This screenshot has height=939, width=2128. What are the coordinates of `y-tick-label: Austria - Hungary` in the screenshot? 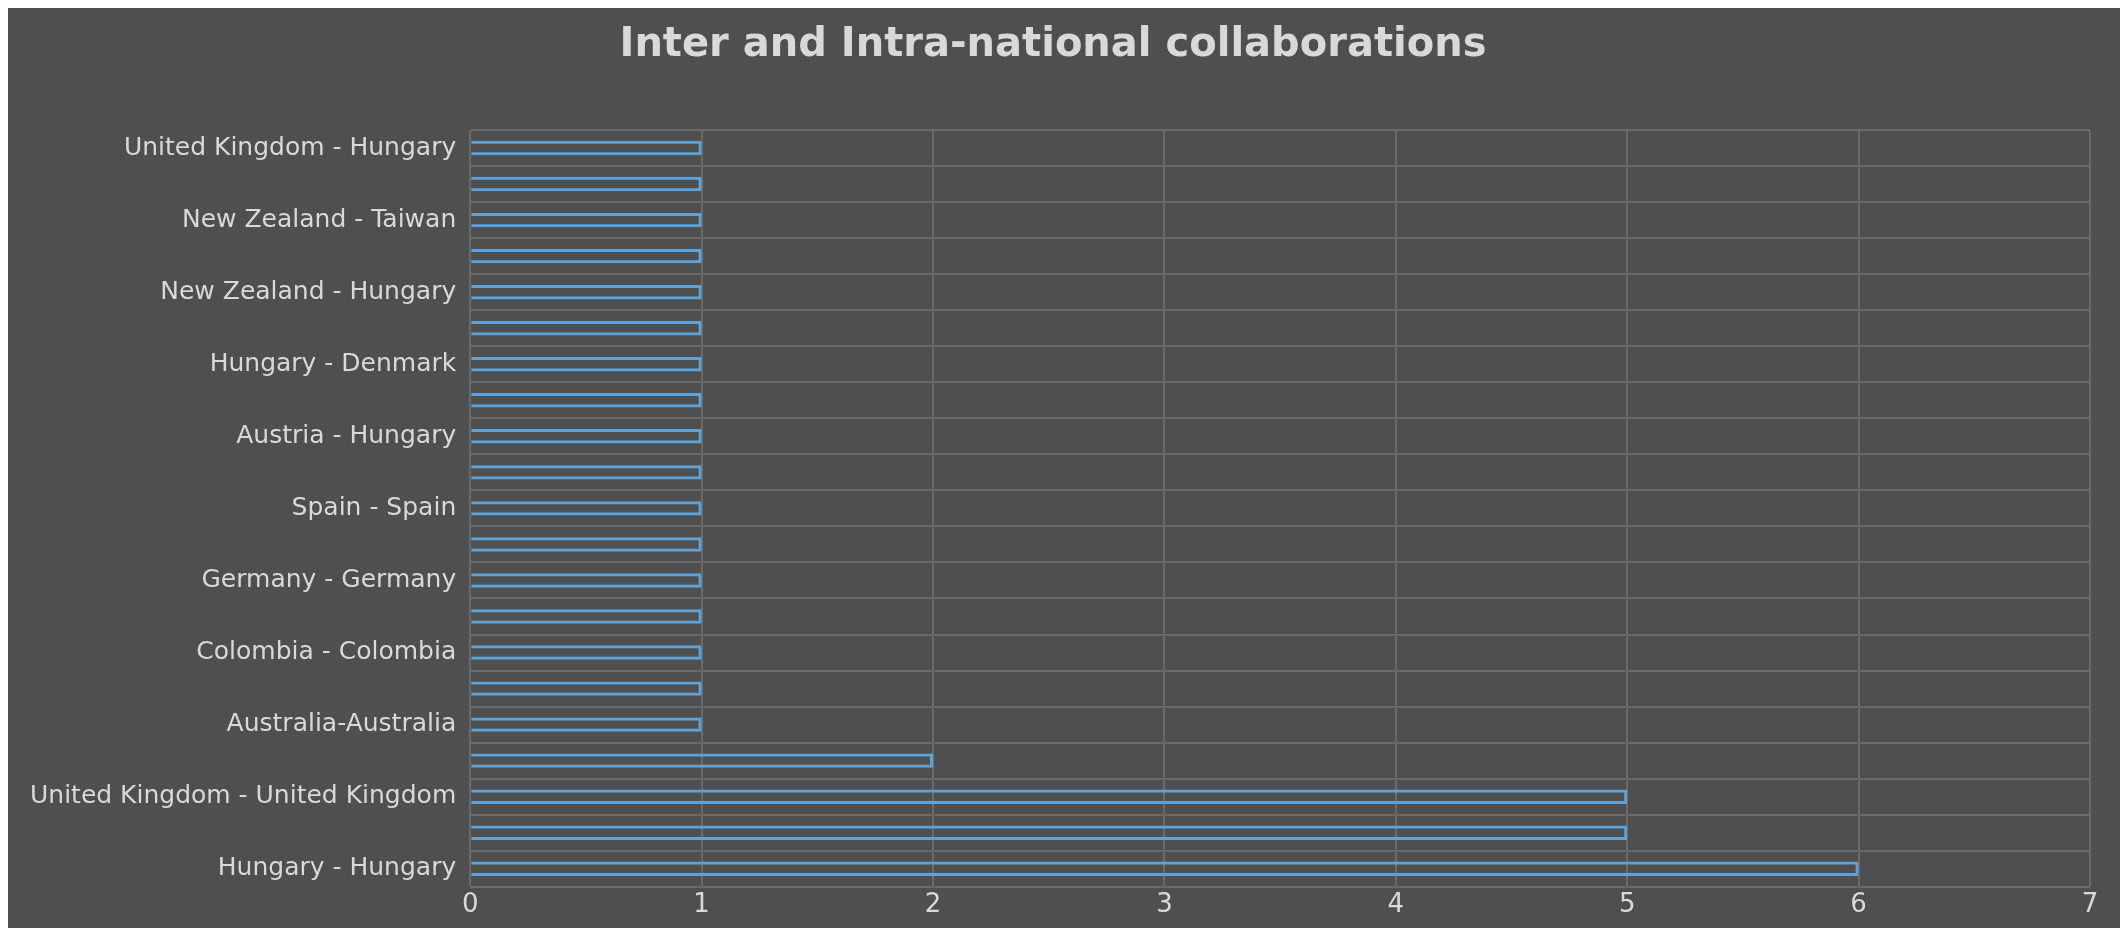 It's located at (346, 434).